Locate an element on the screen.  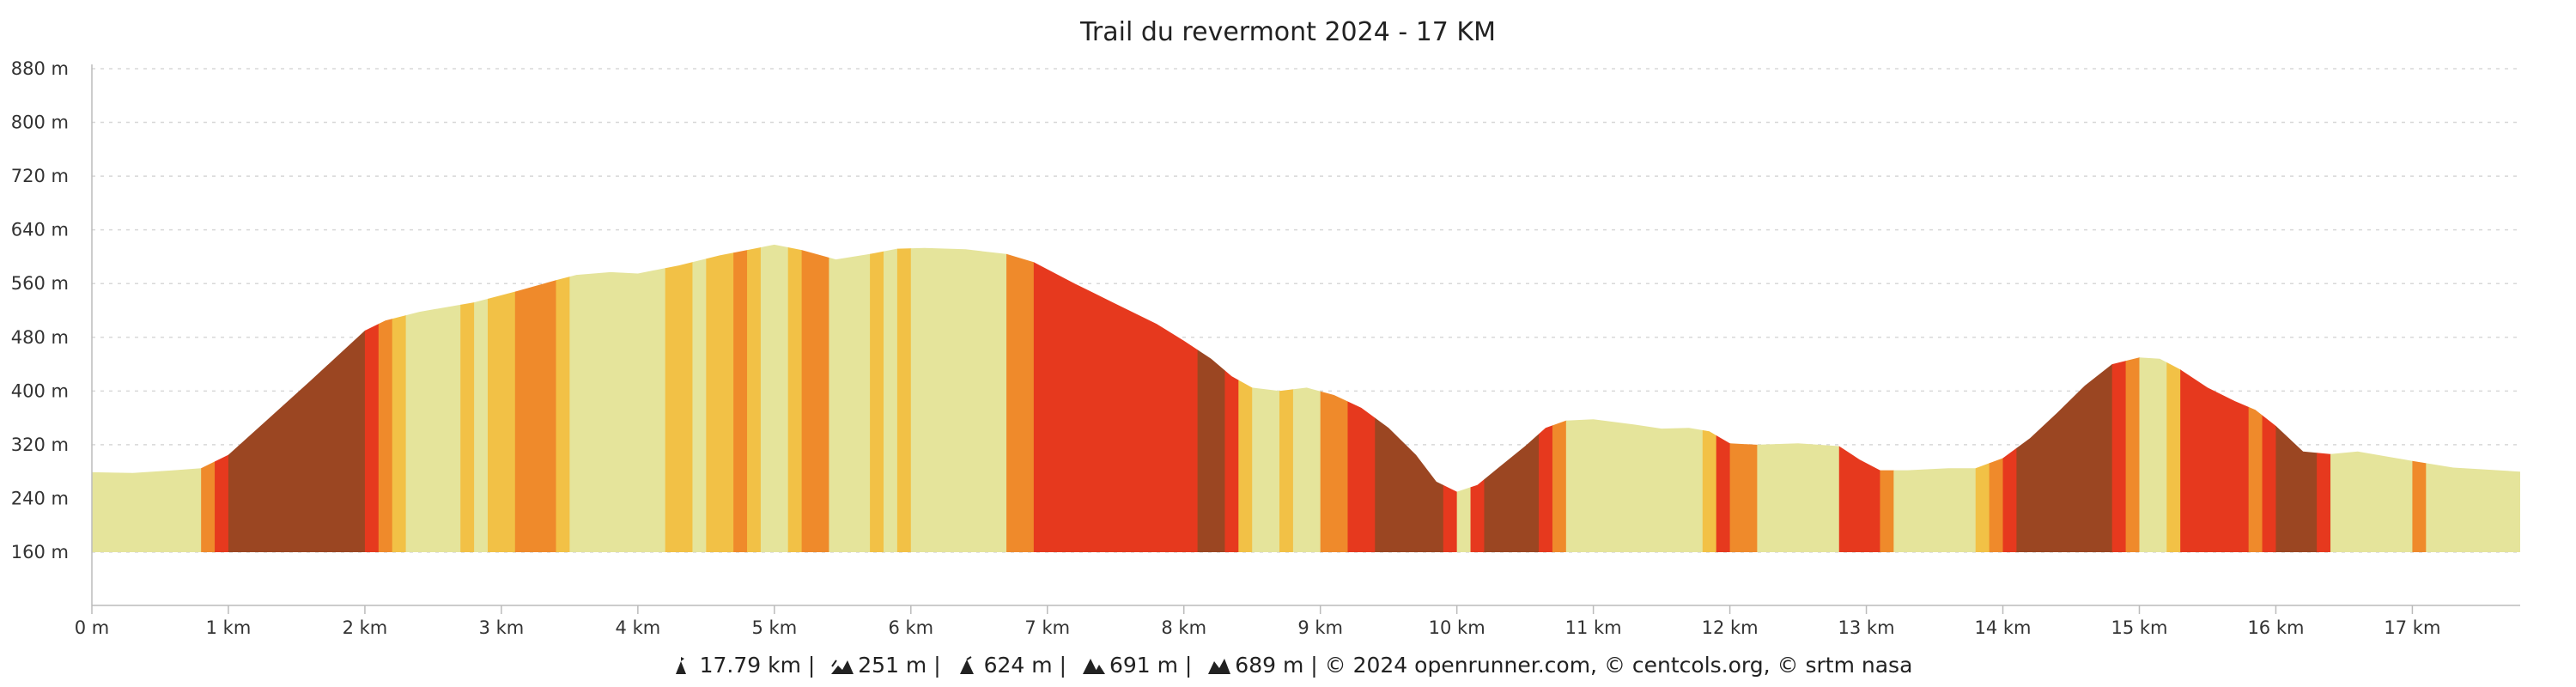
y-tick-label: 800 m is located at coordinates (40, 122).